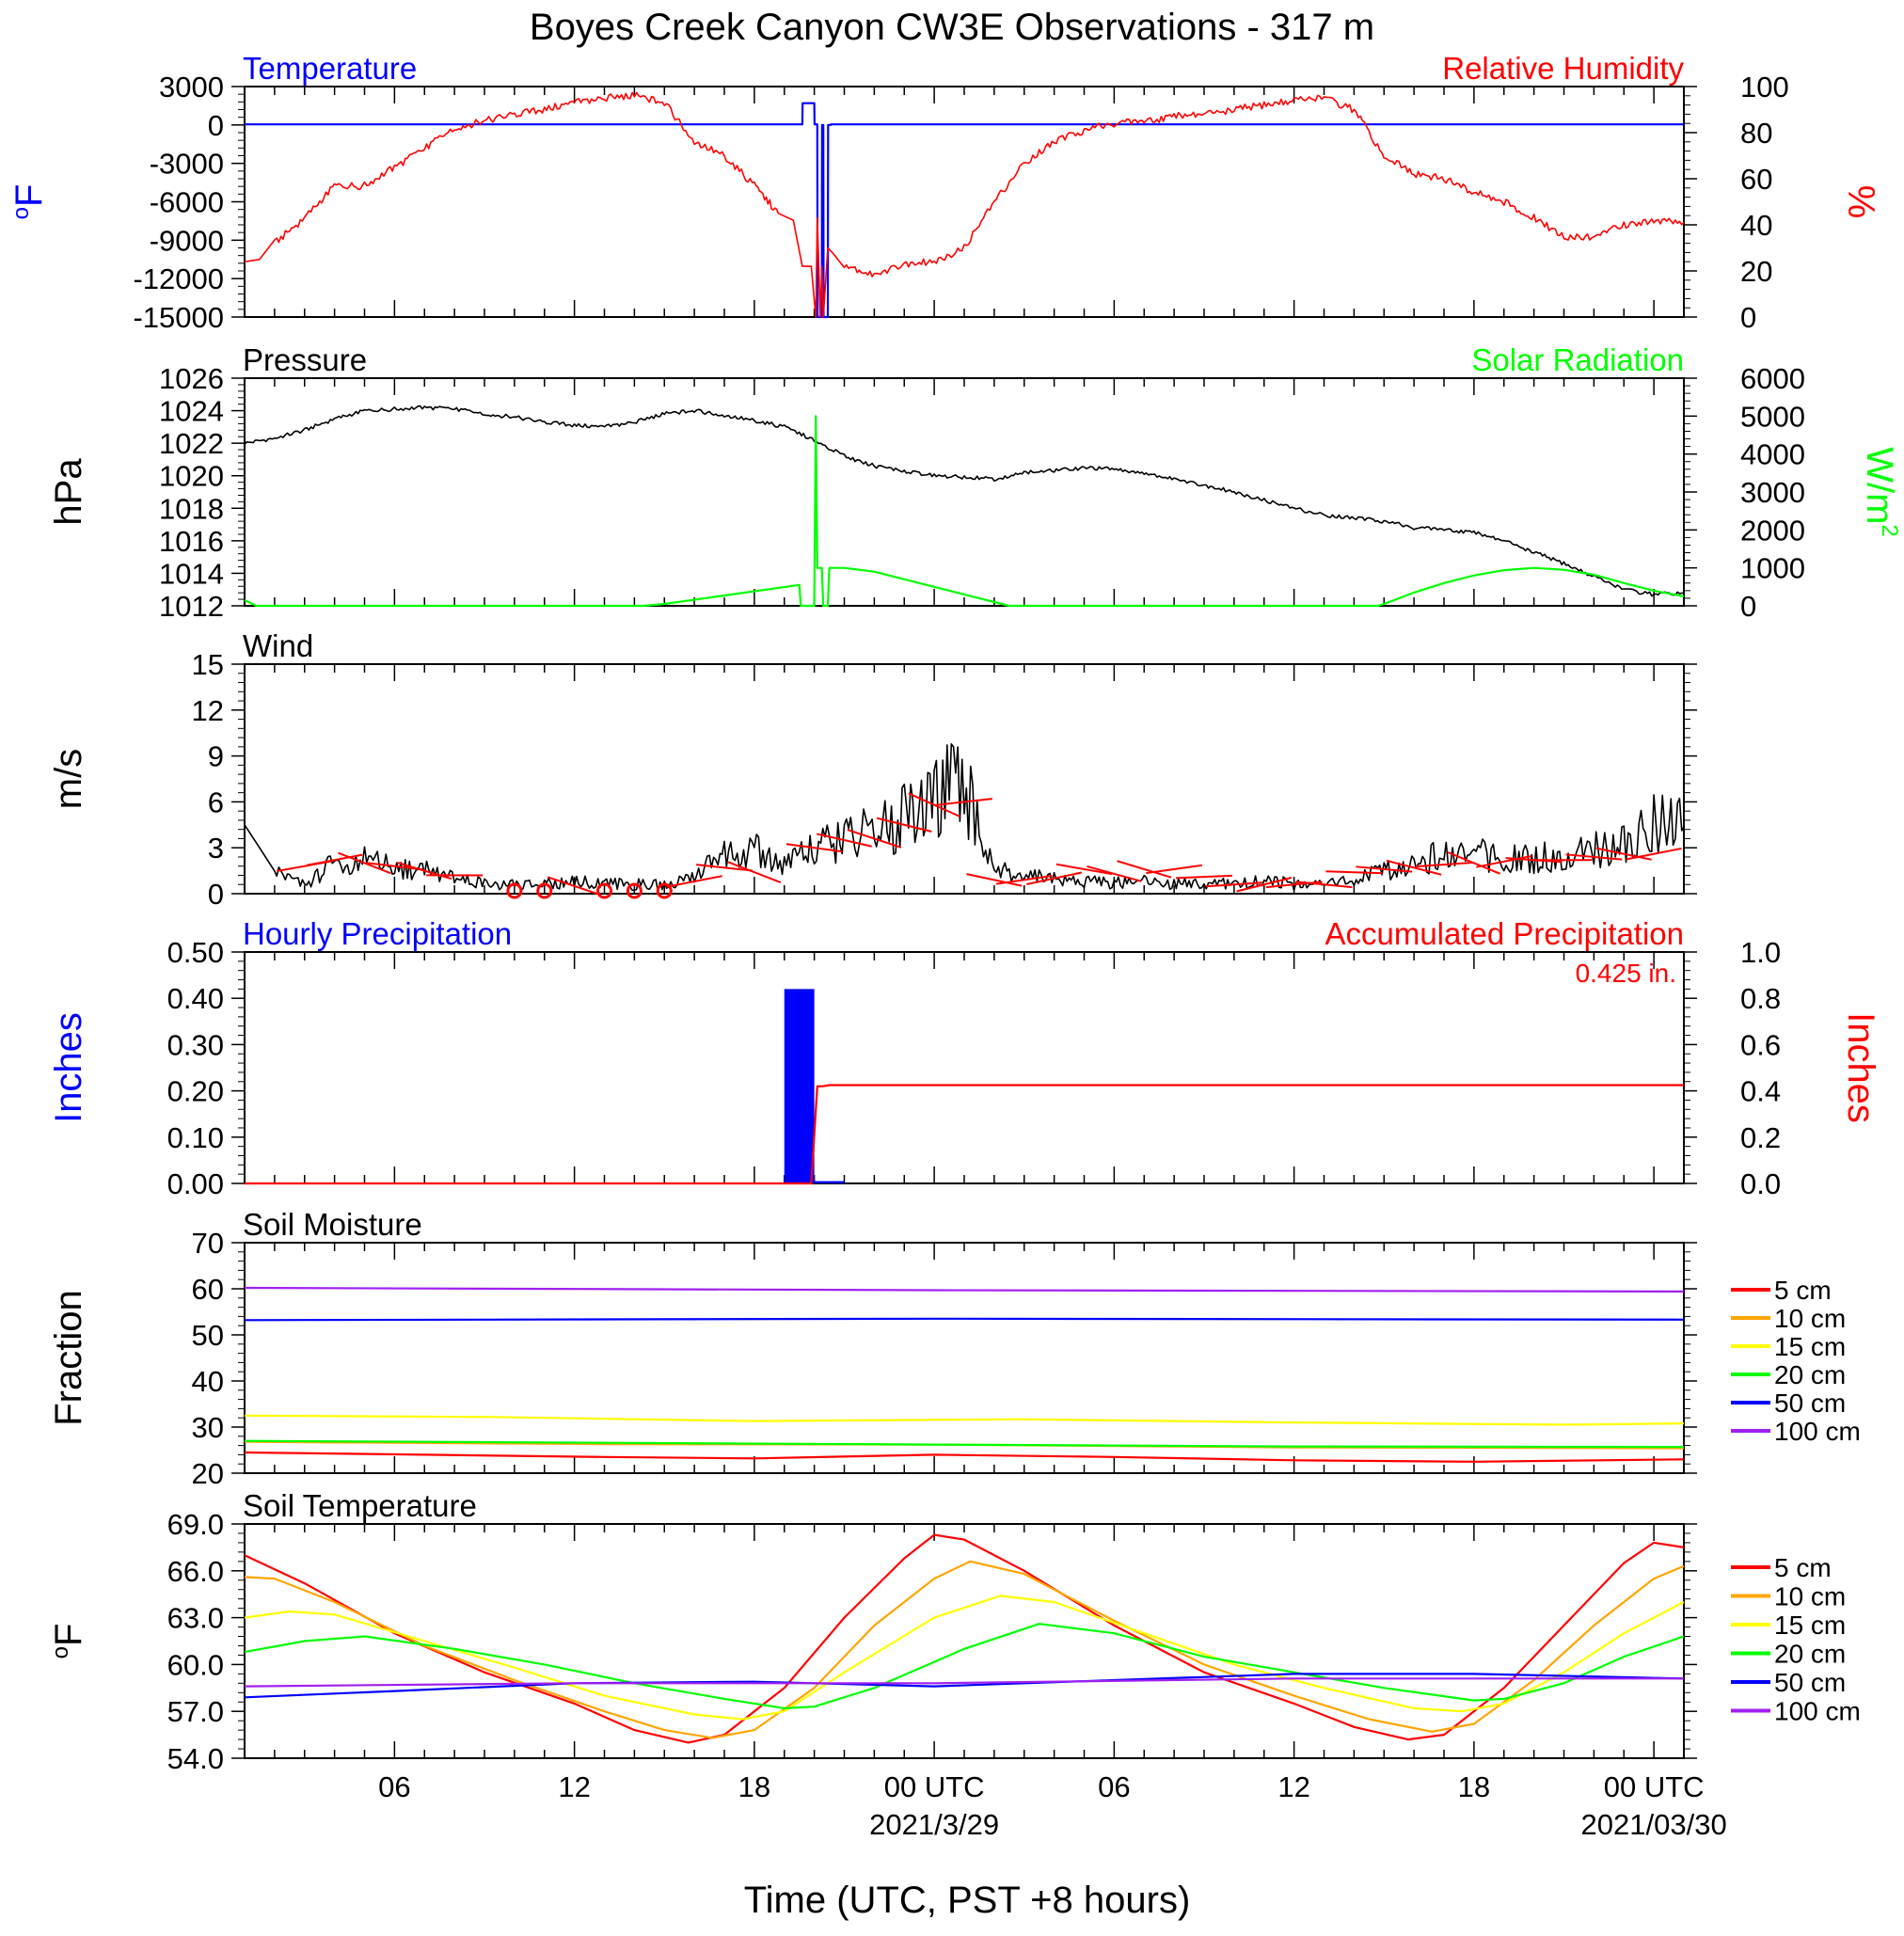  What do you see at coordinates (967, 1901) in the screenshot?
I see `x-axis-label: Time (UTC, PST +8 hours)` at bounding box center [967, 1901].